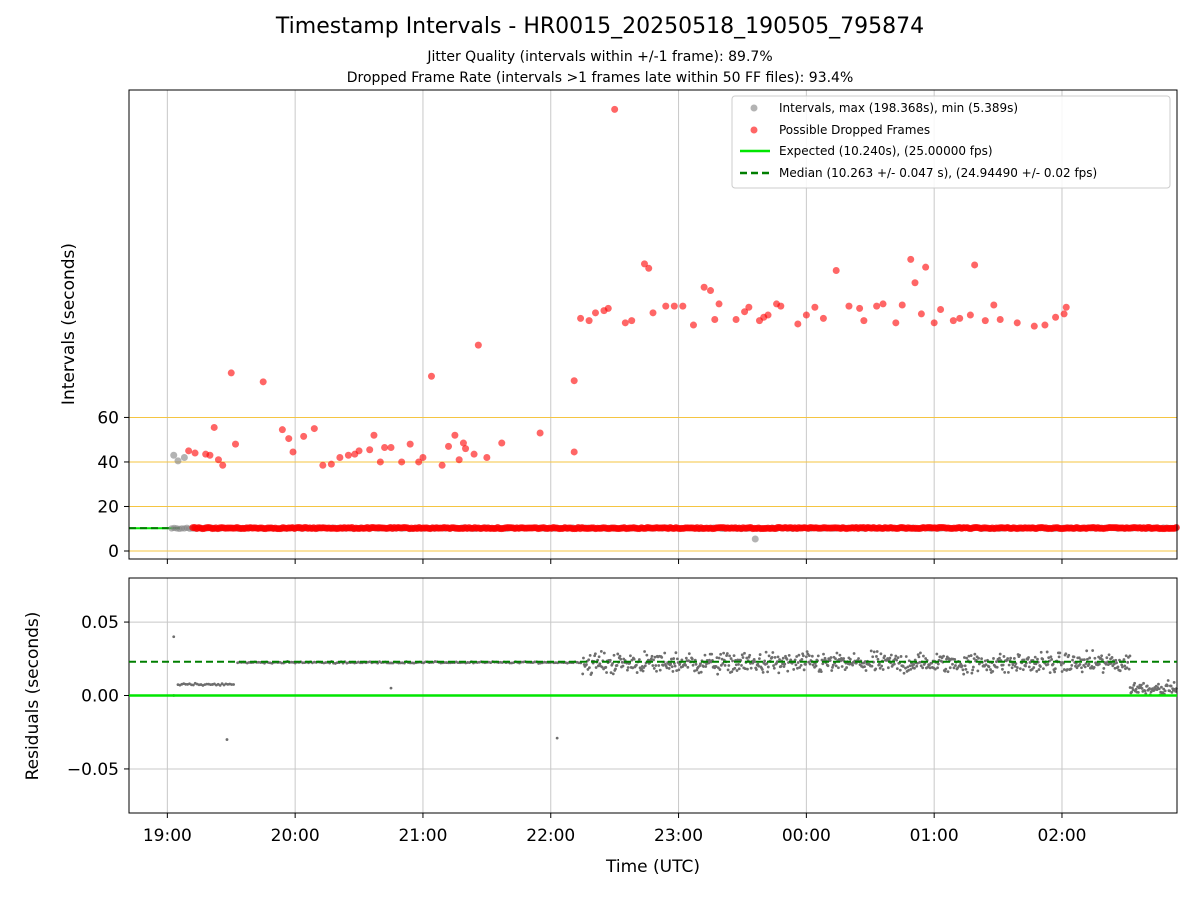  I want to click on x-tick-label: 02:00, so click(1061, 836).